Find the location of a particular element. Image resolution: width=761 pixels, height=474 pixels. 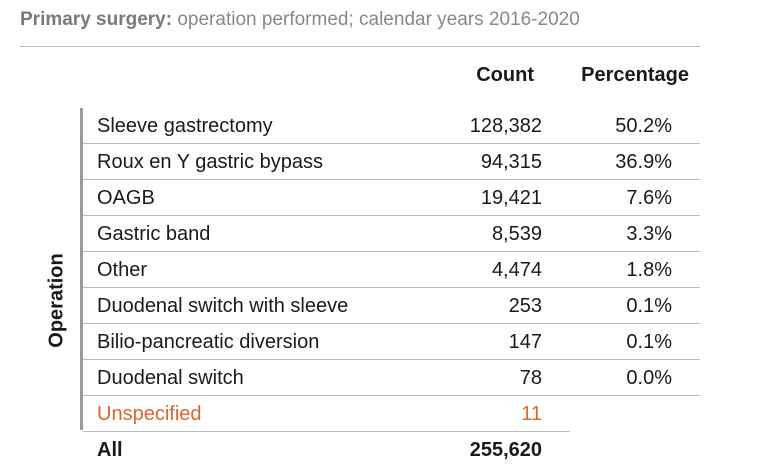

row-operation: Duodenal switch with sleeve is located at coordinates (223, 306).